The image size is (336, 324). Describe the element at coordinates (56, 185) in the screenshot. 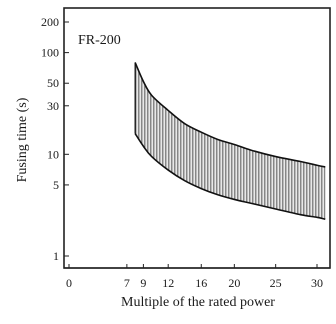

I see `y-tick-label: 5` at that location.